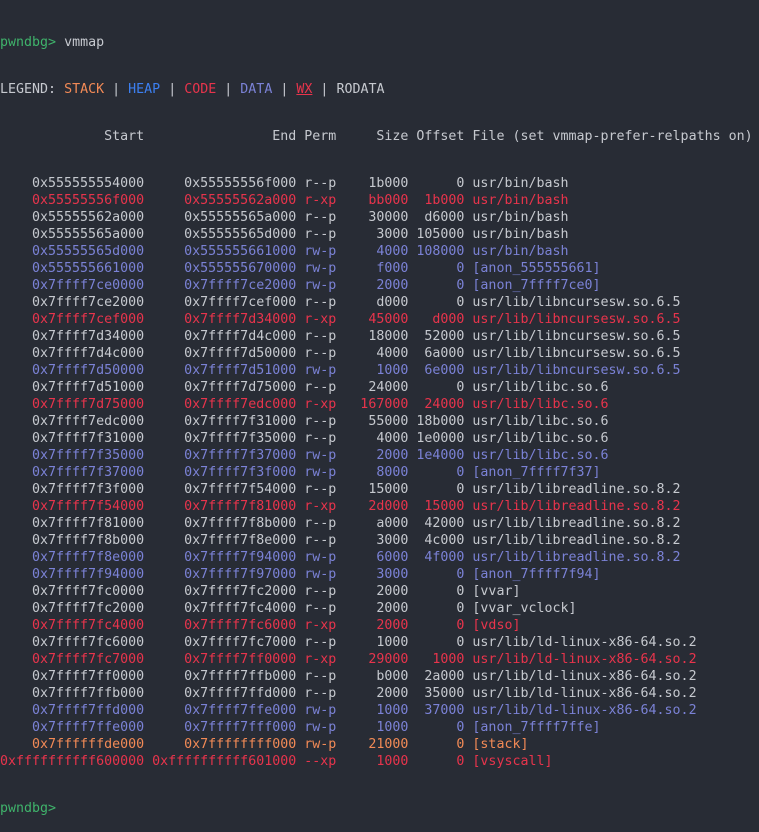  Describe the element at coordinates (440, 319) in the screenshot. I see `offset: d000` at that location.